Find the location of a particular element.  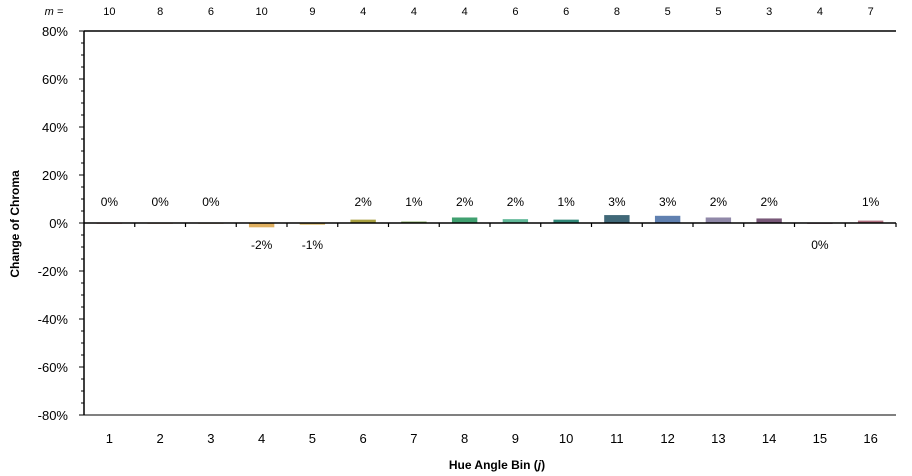

data-label-2: 0% is located at coordinates (160, 202).